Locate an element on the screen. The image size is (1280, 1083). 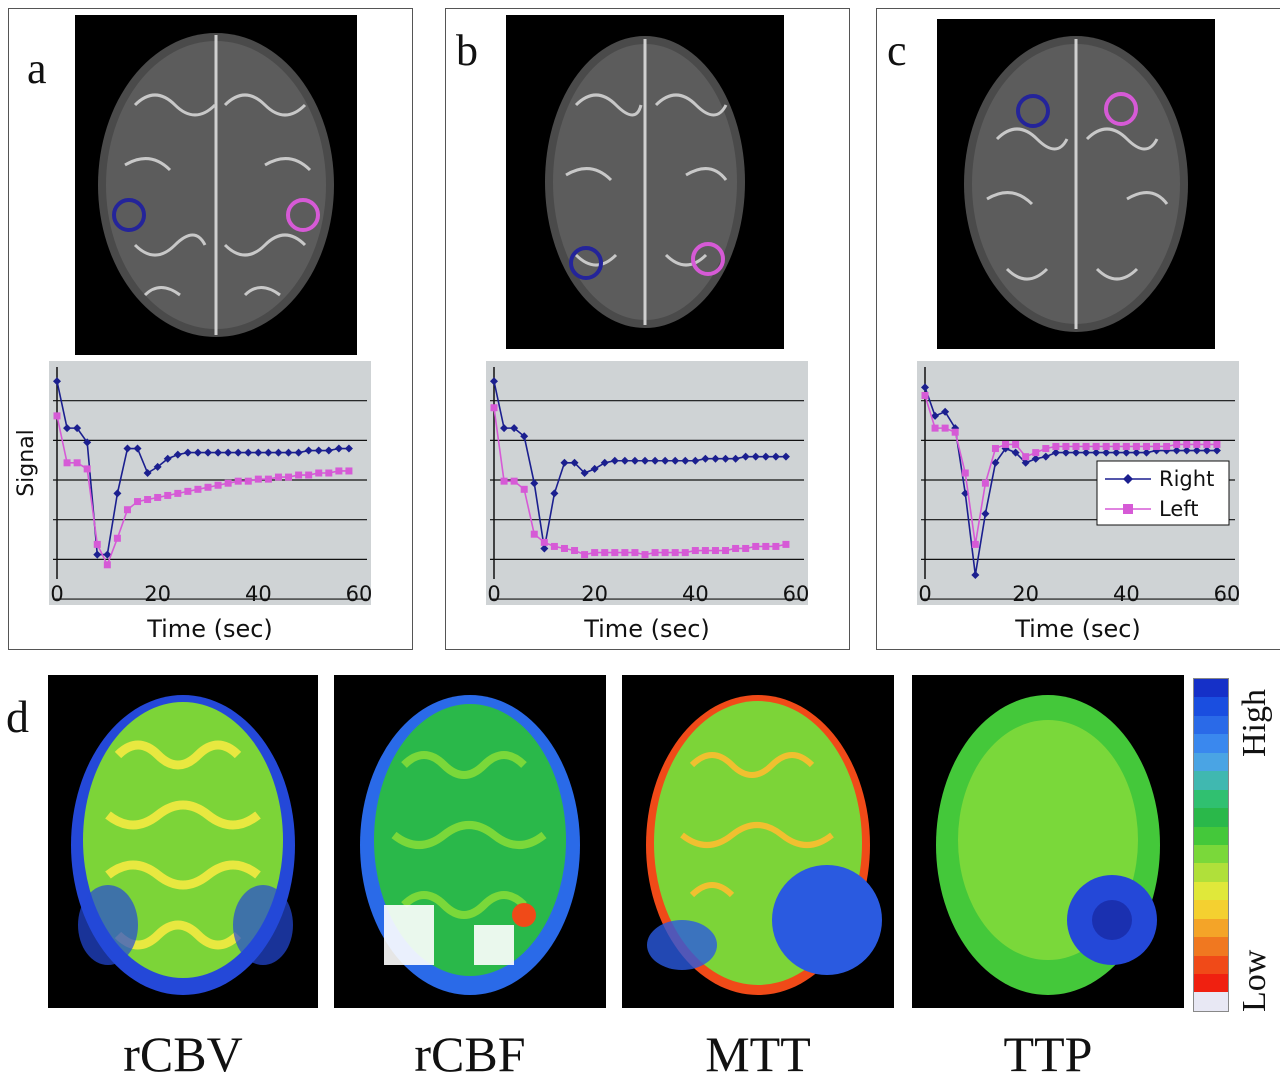
line-chart-b: 0 20 40 60 Time (sec) is located at coordinates (647, 502).